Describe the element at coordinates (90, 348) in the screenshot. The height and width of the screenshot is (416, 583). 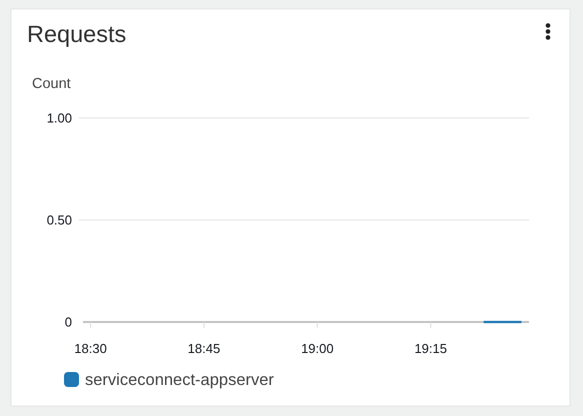
I see `x-tick-label: 18:30` at that location.